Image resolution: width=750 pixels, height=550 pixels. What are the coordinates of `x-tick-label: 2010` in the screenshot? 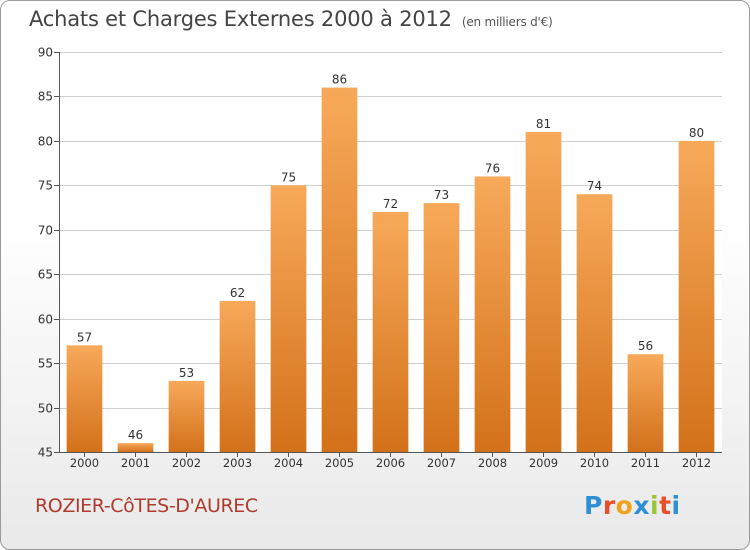 It's located at (594, 463).